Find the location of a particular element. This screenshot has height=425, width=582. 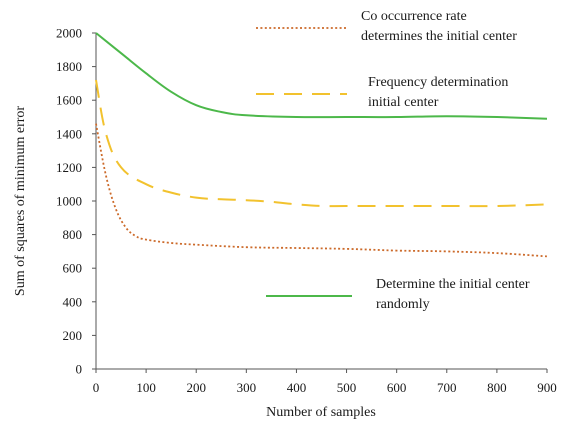

y-tick-labels: 0 200 400 600 800 1000 1200 1400 1600 1800 2000 is located at coordinates (76, 201).